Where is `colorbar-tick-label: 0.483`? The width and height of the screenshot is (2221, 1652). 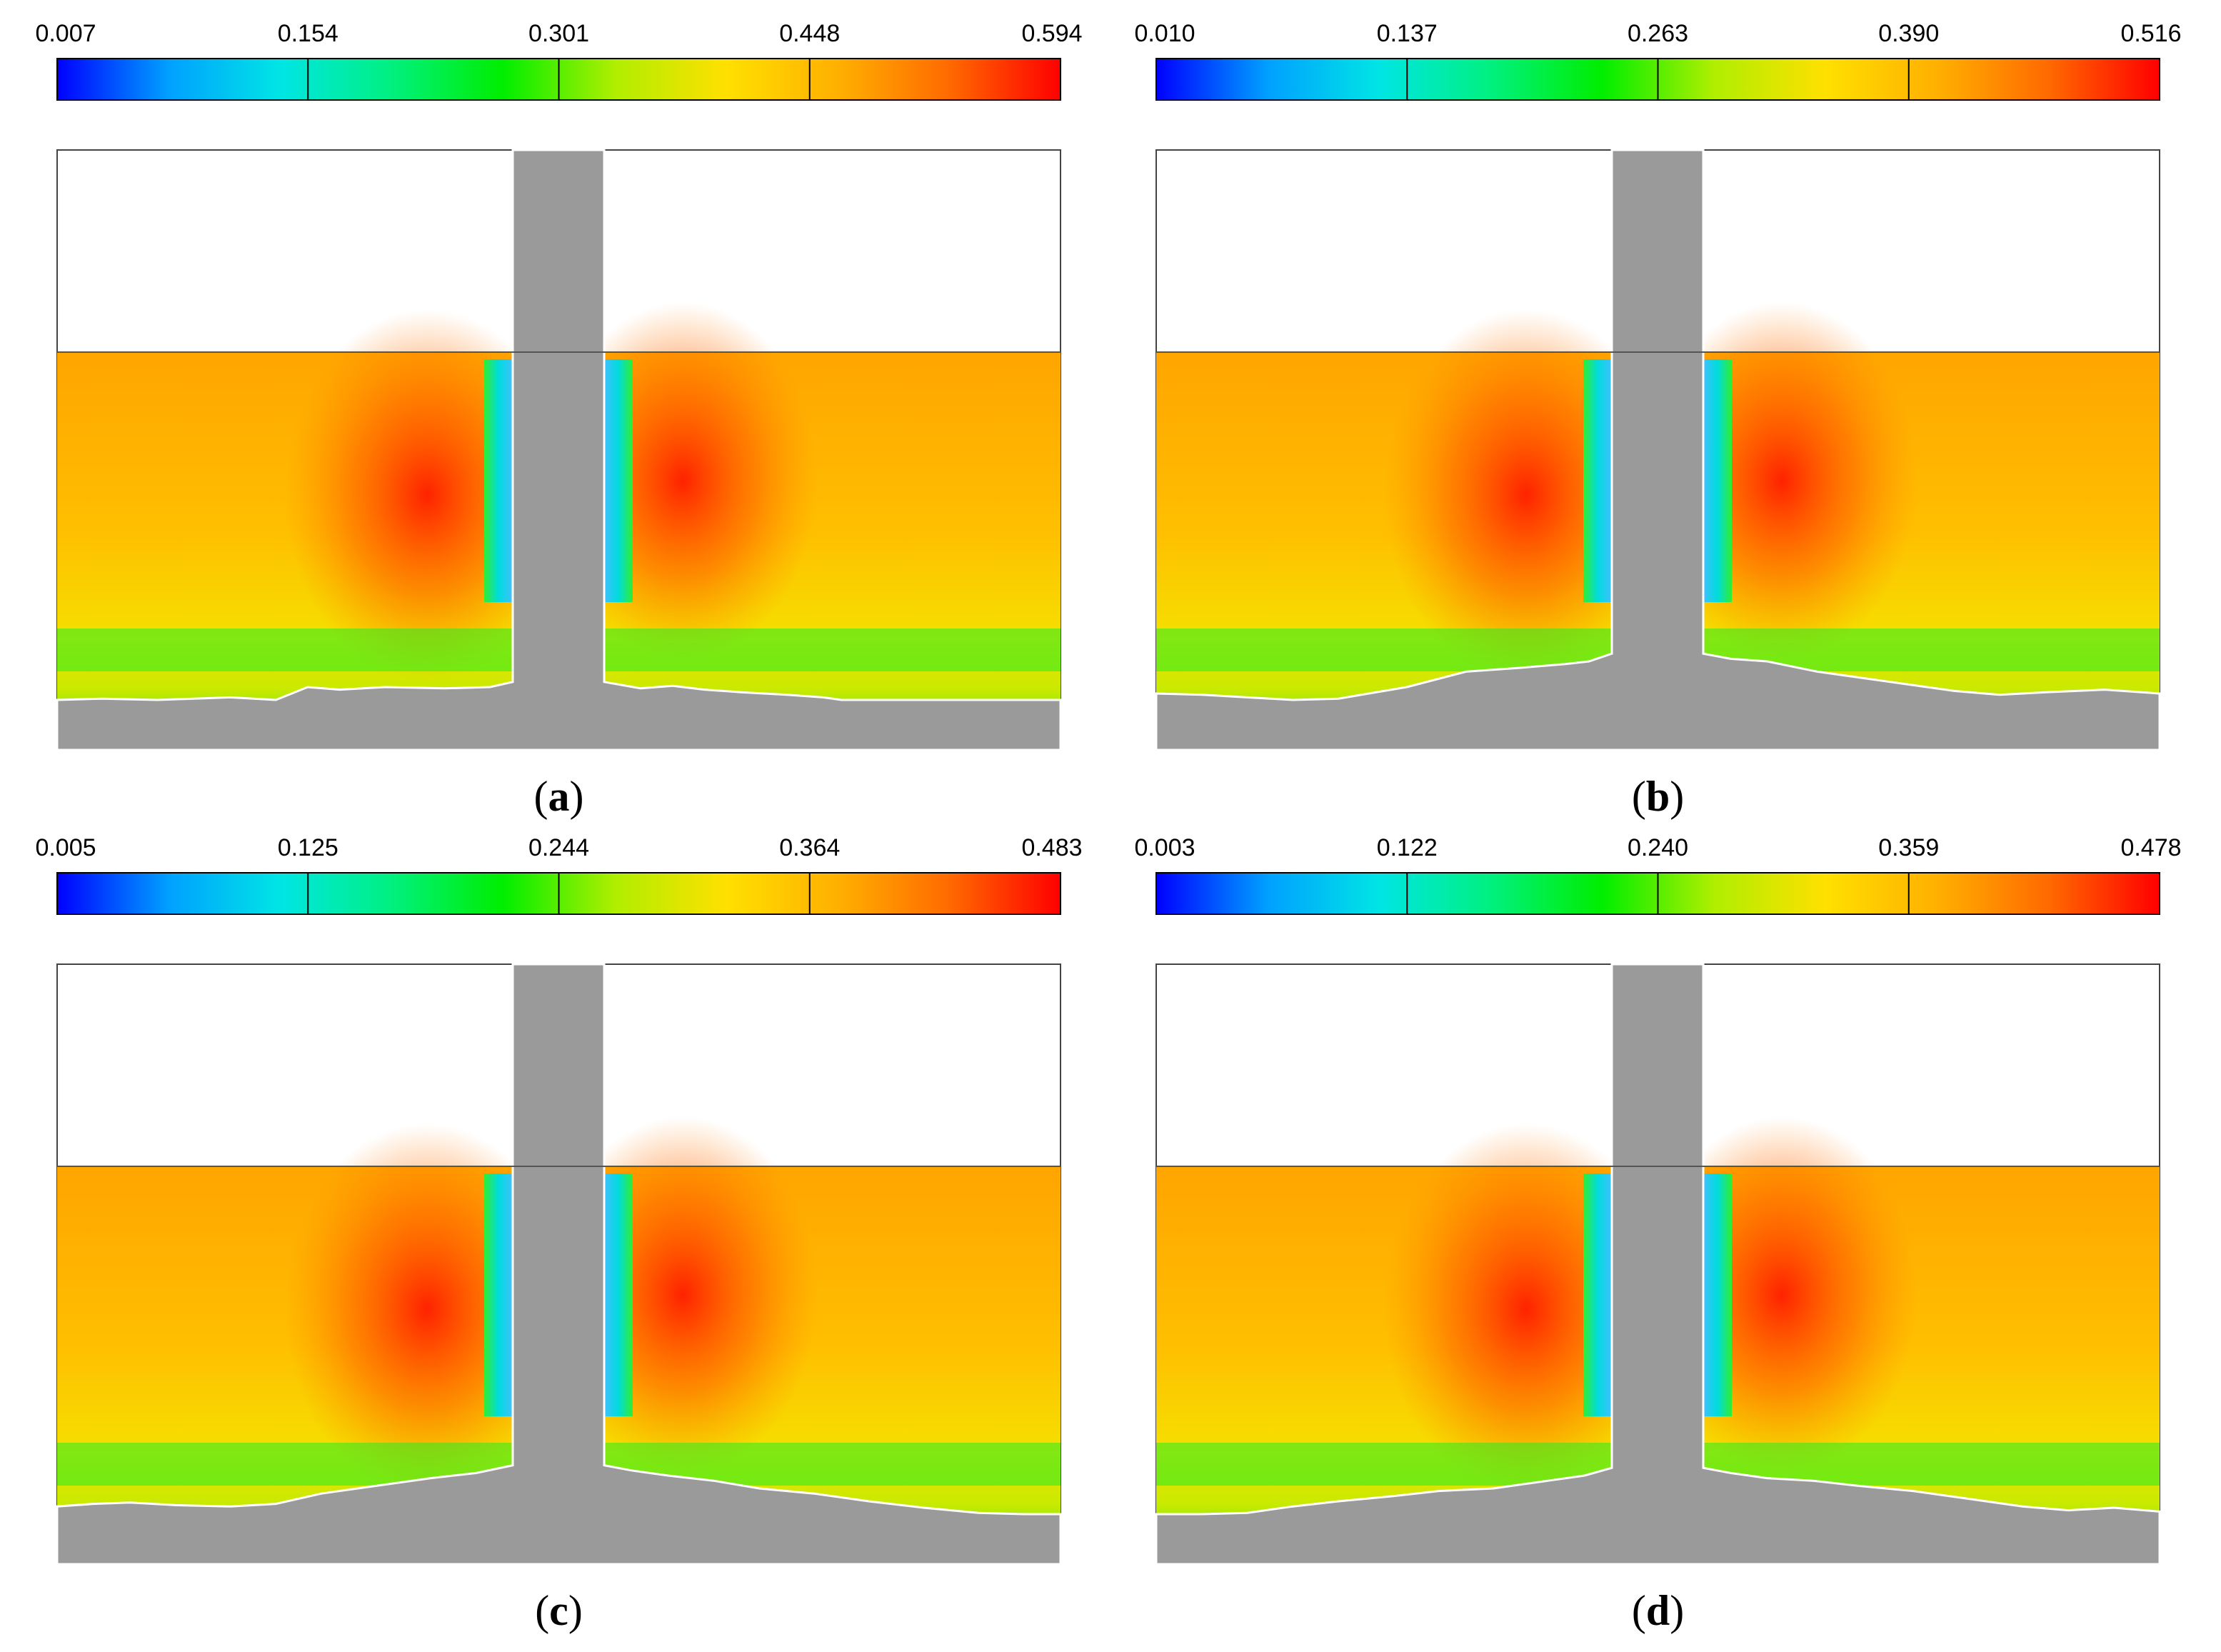
colorbar-tick-label: 0.483 is located at coordinates (1051, 847).